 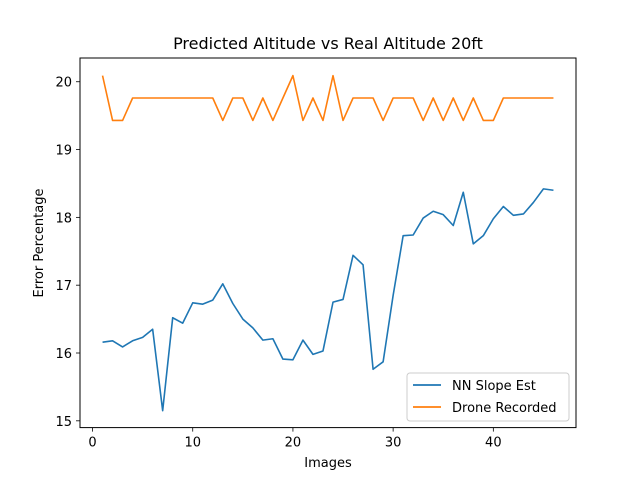 What do you see at coordinates (92, 443) in the screenshot?
I see `x-tick-label: 0` at bounding box center [92, 443].